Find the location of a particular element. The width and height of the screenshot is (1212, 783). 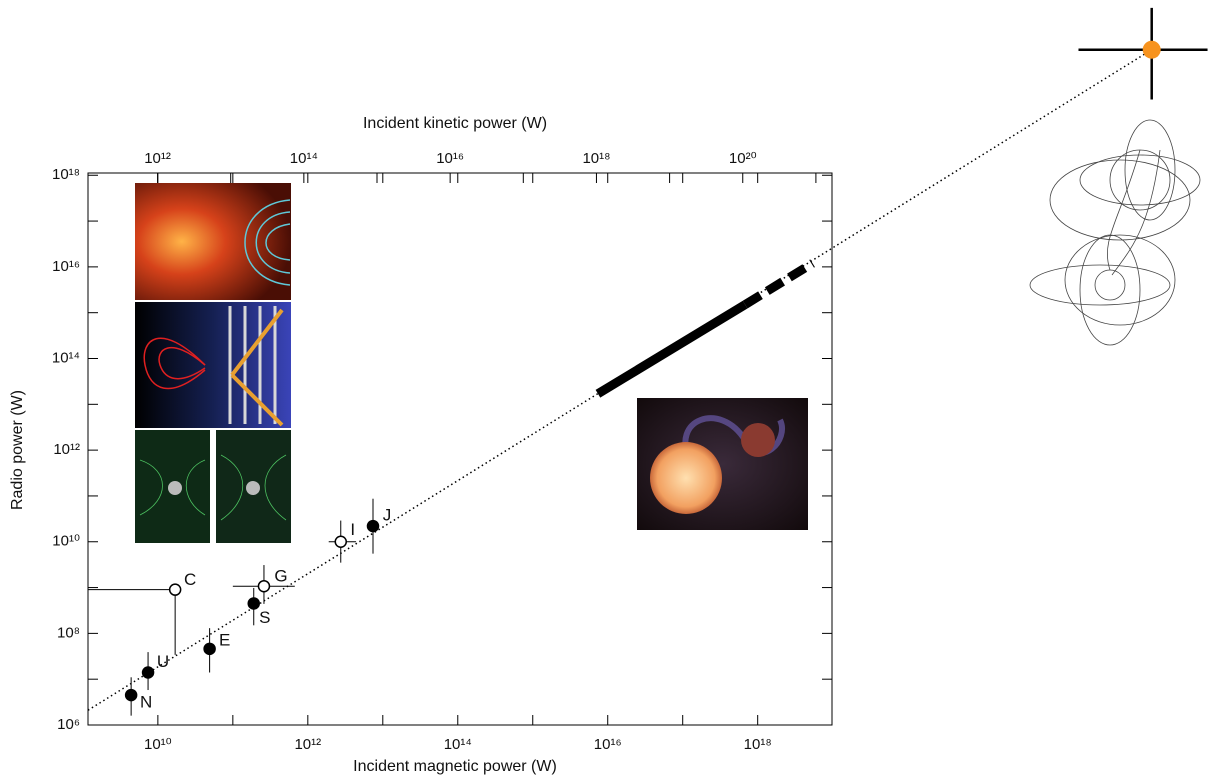

x-tick-label: 10¹⁰ is located at coordinates (158, 744).